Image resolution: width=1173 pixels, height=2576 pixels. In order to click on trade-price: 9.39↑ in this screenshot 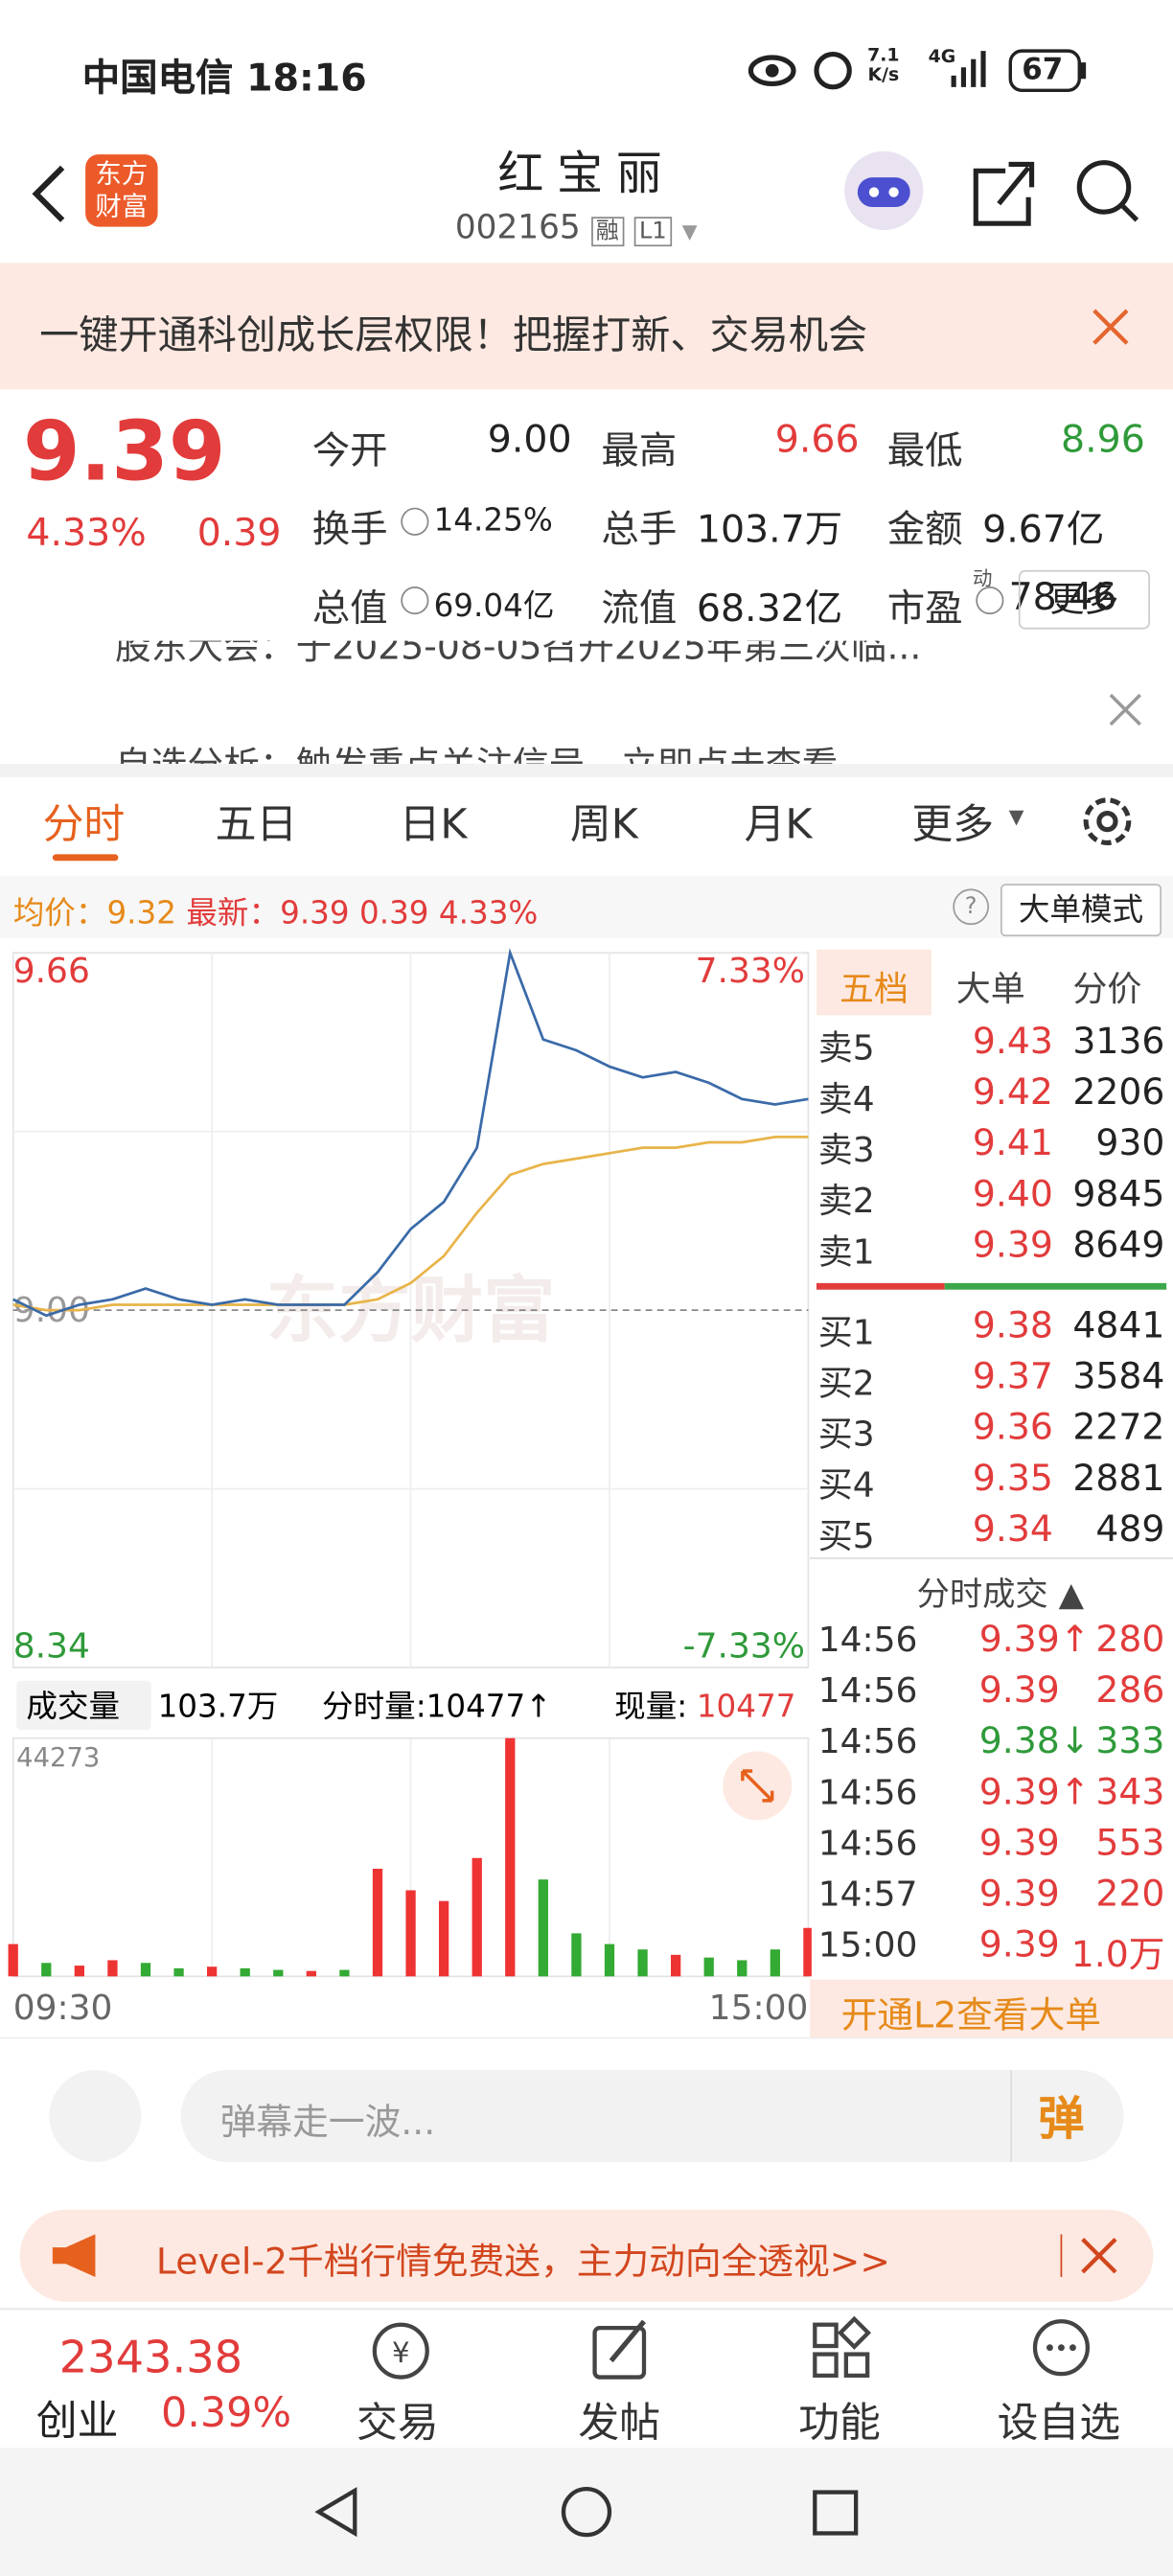, I will do `click(1034, 1641)`.